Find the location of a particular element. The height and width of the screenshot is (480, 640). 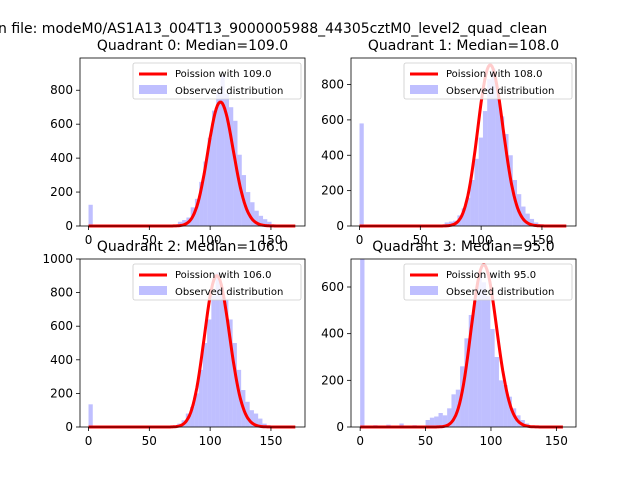

subplot-title: Quadrant 2: Median=106.0 is located at coordinates (192, 247).